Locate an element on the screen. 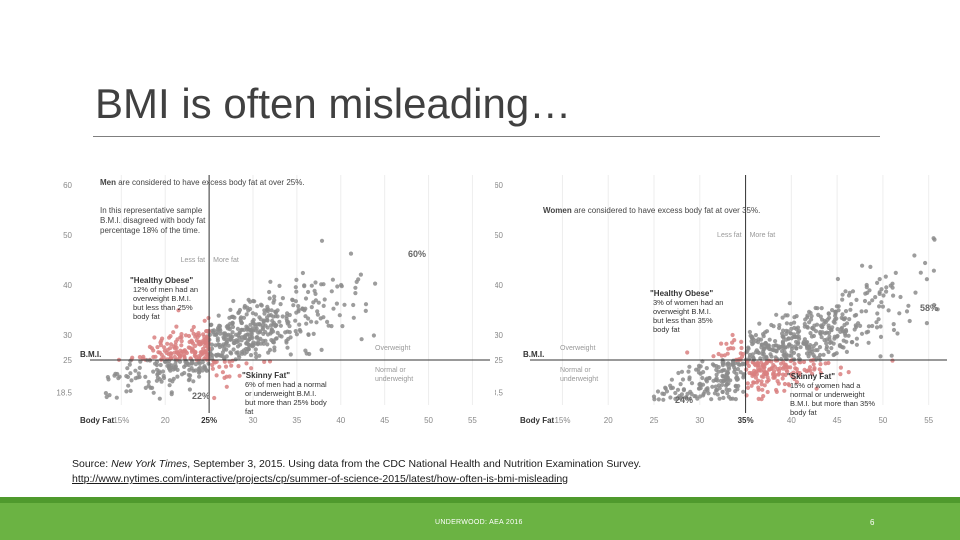  body-fat-axis-label: Body Fat is located at coordinates (97, 420).